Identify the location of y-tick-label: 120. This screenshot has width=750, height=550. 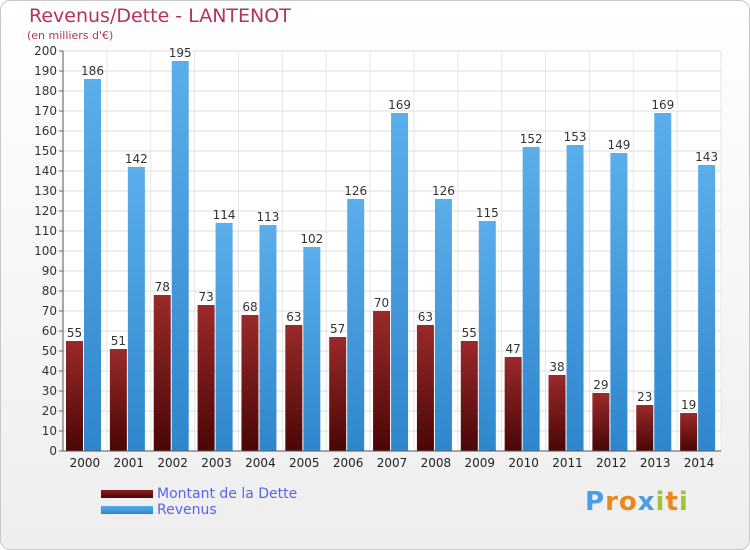
(45, 211).